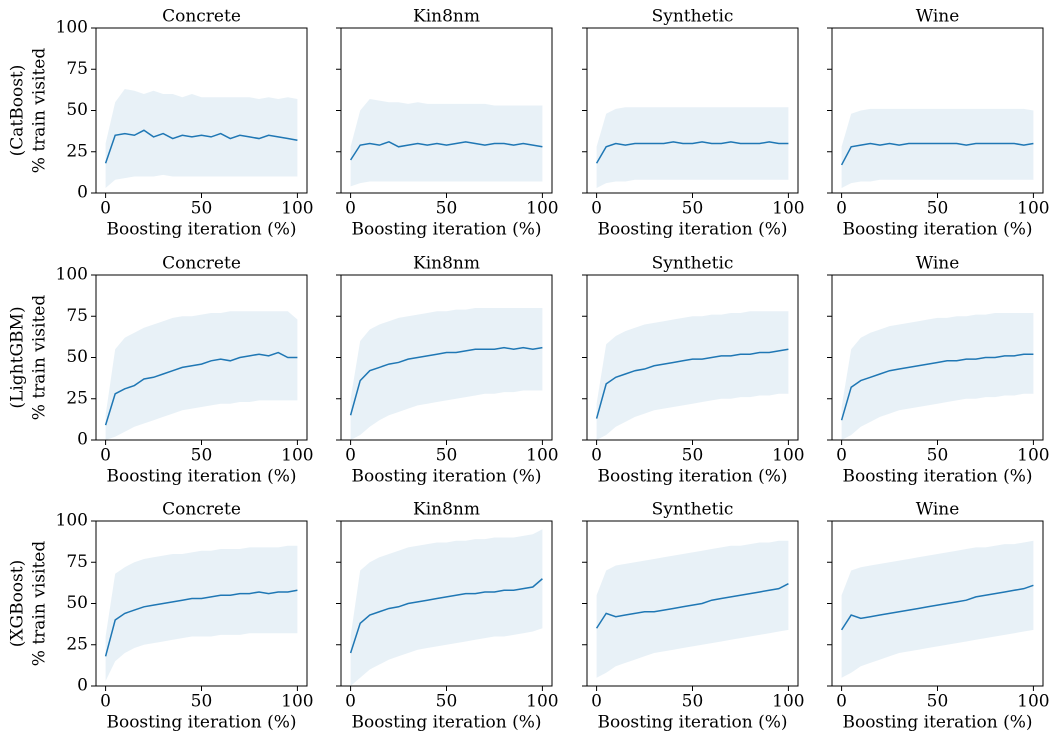 The height and width of the screenshot is (734, 1053). Describe the element at coordinates (18, 357) in the screenshot. I see `y-axis-label: (LightGBM)` at that location.